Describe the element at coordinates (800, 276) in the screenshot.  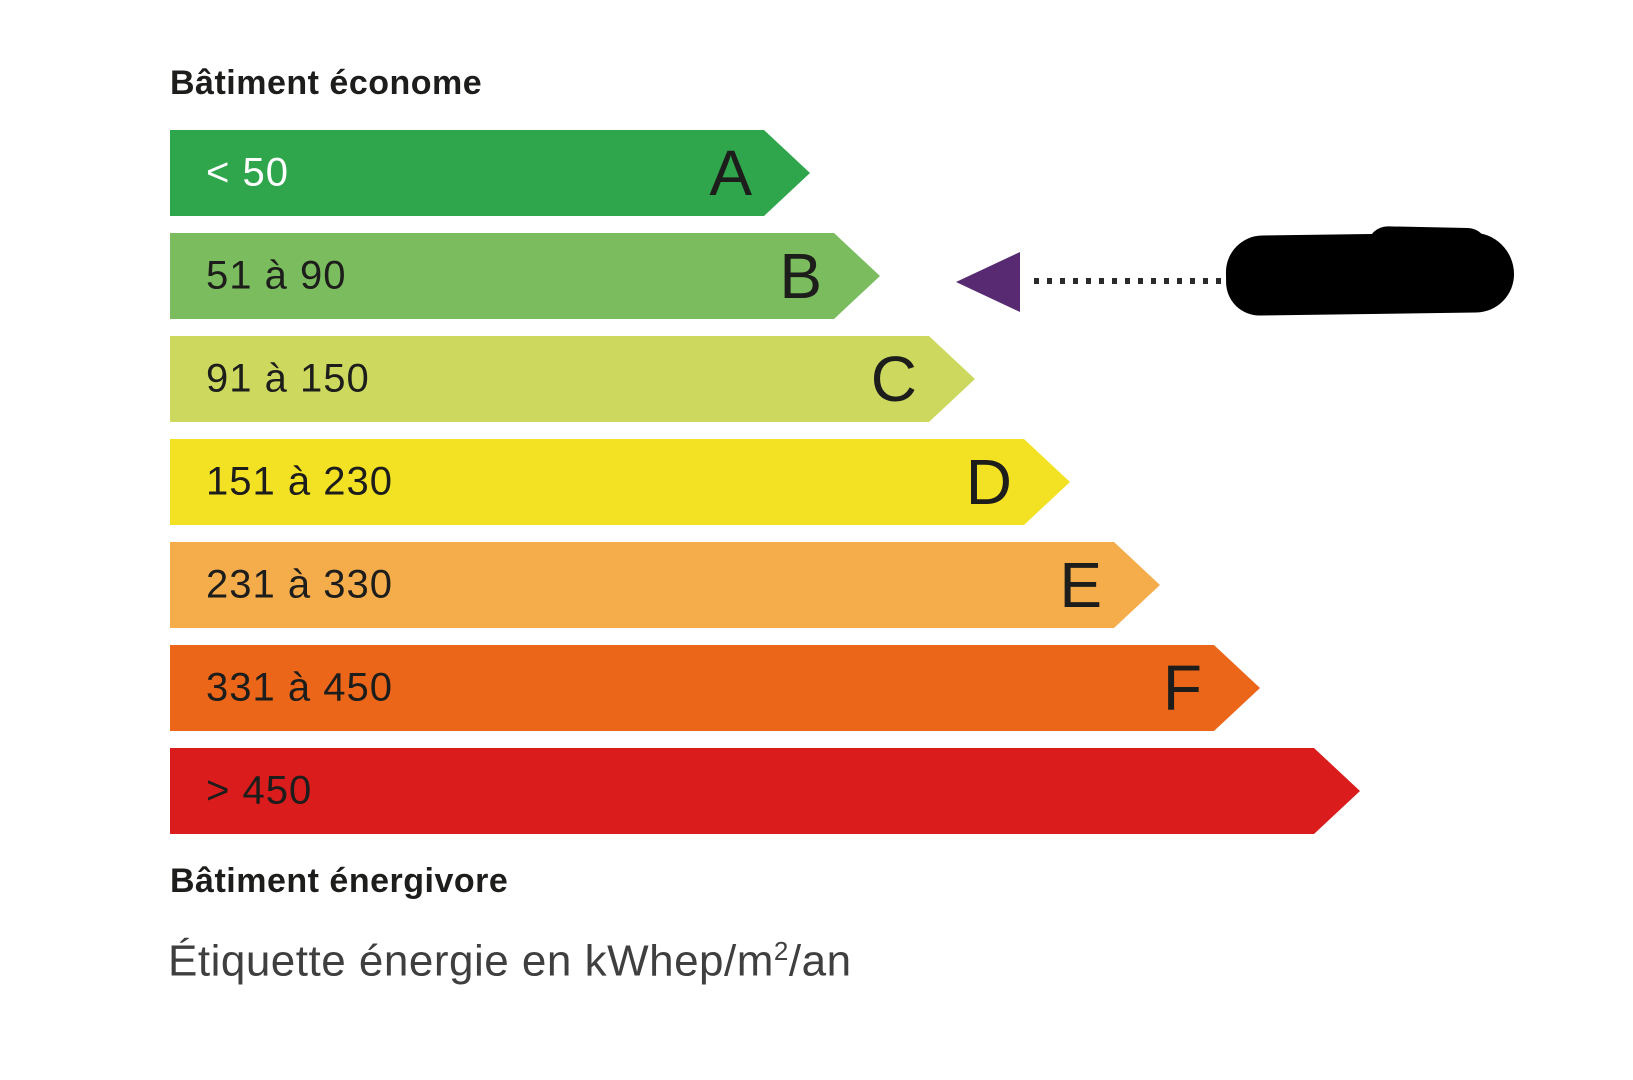
I see `bar-class-letter: B` at that location.